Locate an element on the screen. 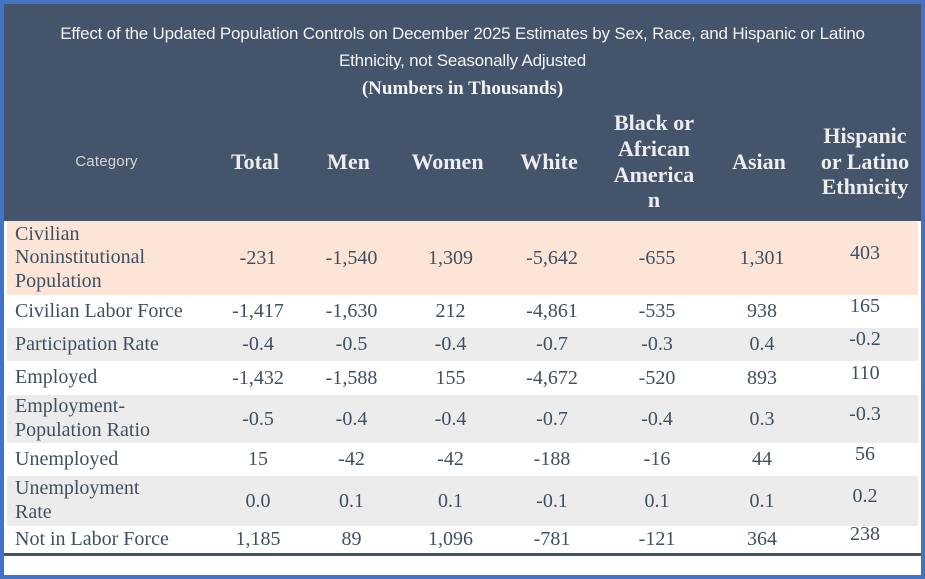 The width and height of the screenshot is (925, 579). cell-black: -121 is located at coordinates (657, 539).